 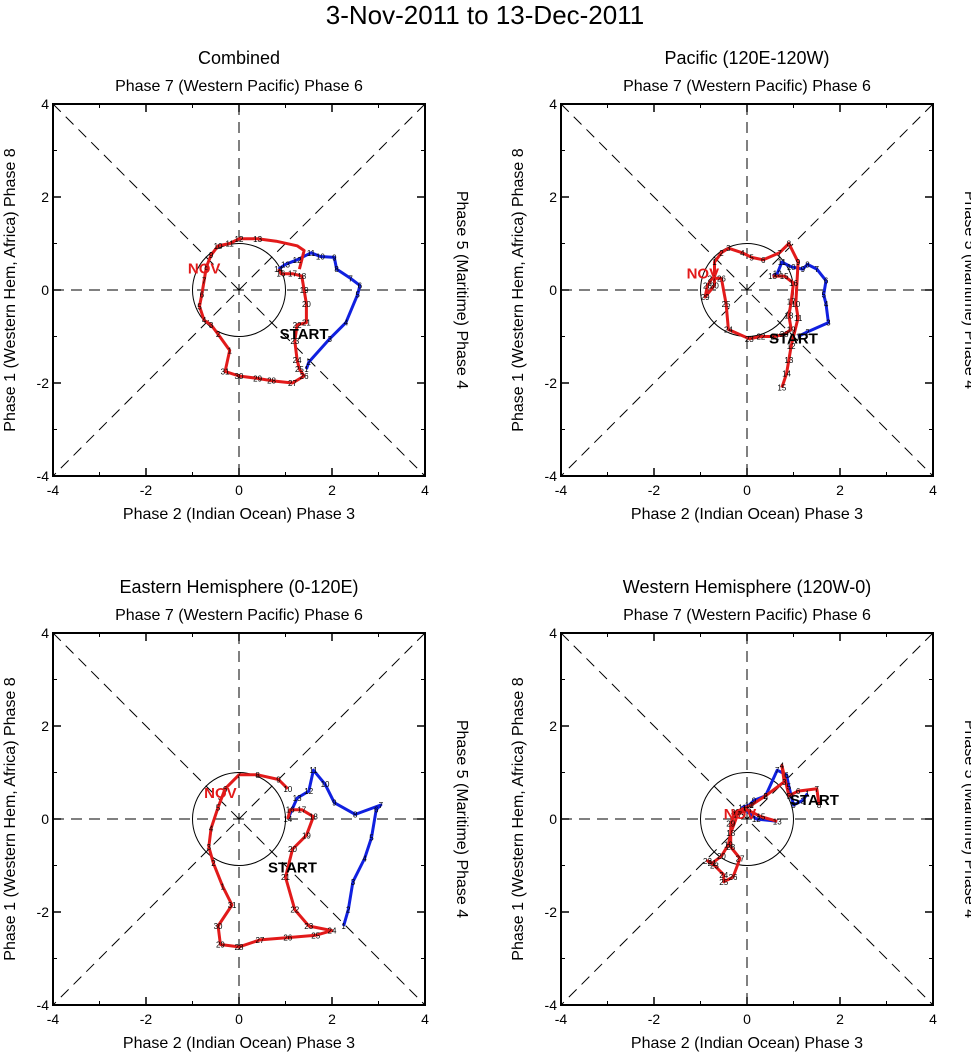 What do you see at coordinates (146, 1019) in the screenshot?
I see `chart-2-x-tick-label: -2` at bounding box center [146, 1019].